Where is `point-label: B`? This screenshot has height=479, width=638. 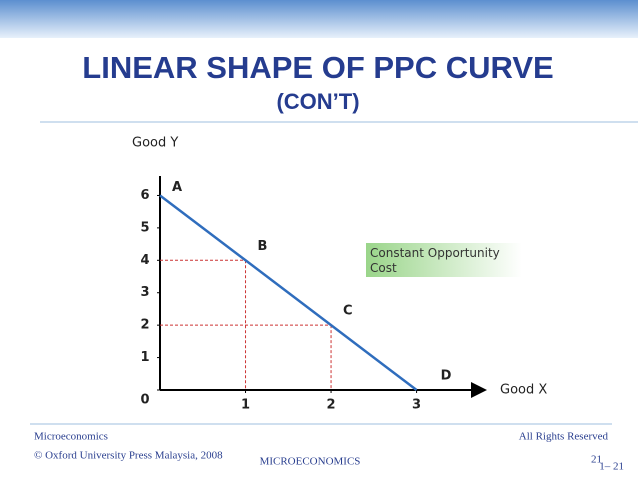
point-label: B is located at coordinates (263, 246).